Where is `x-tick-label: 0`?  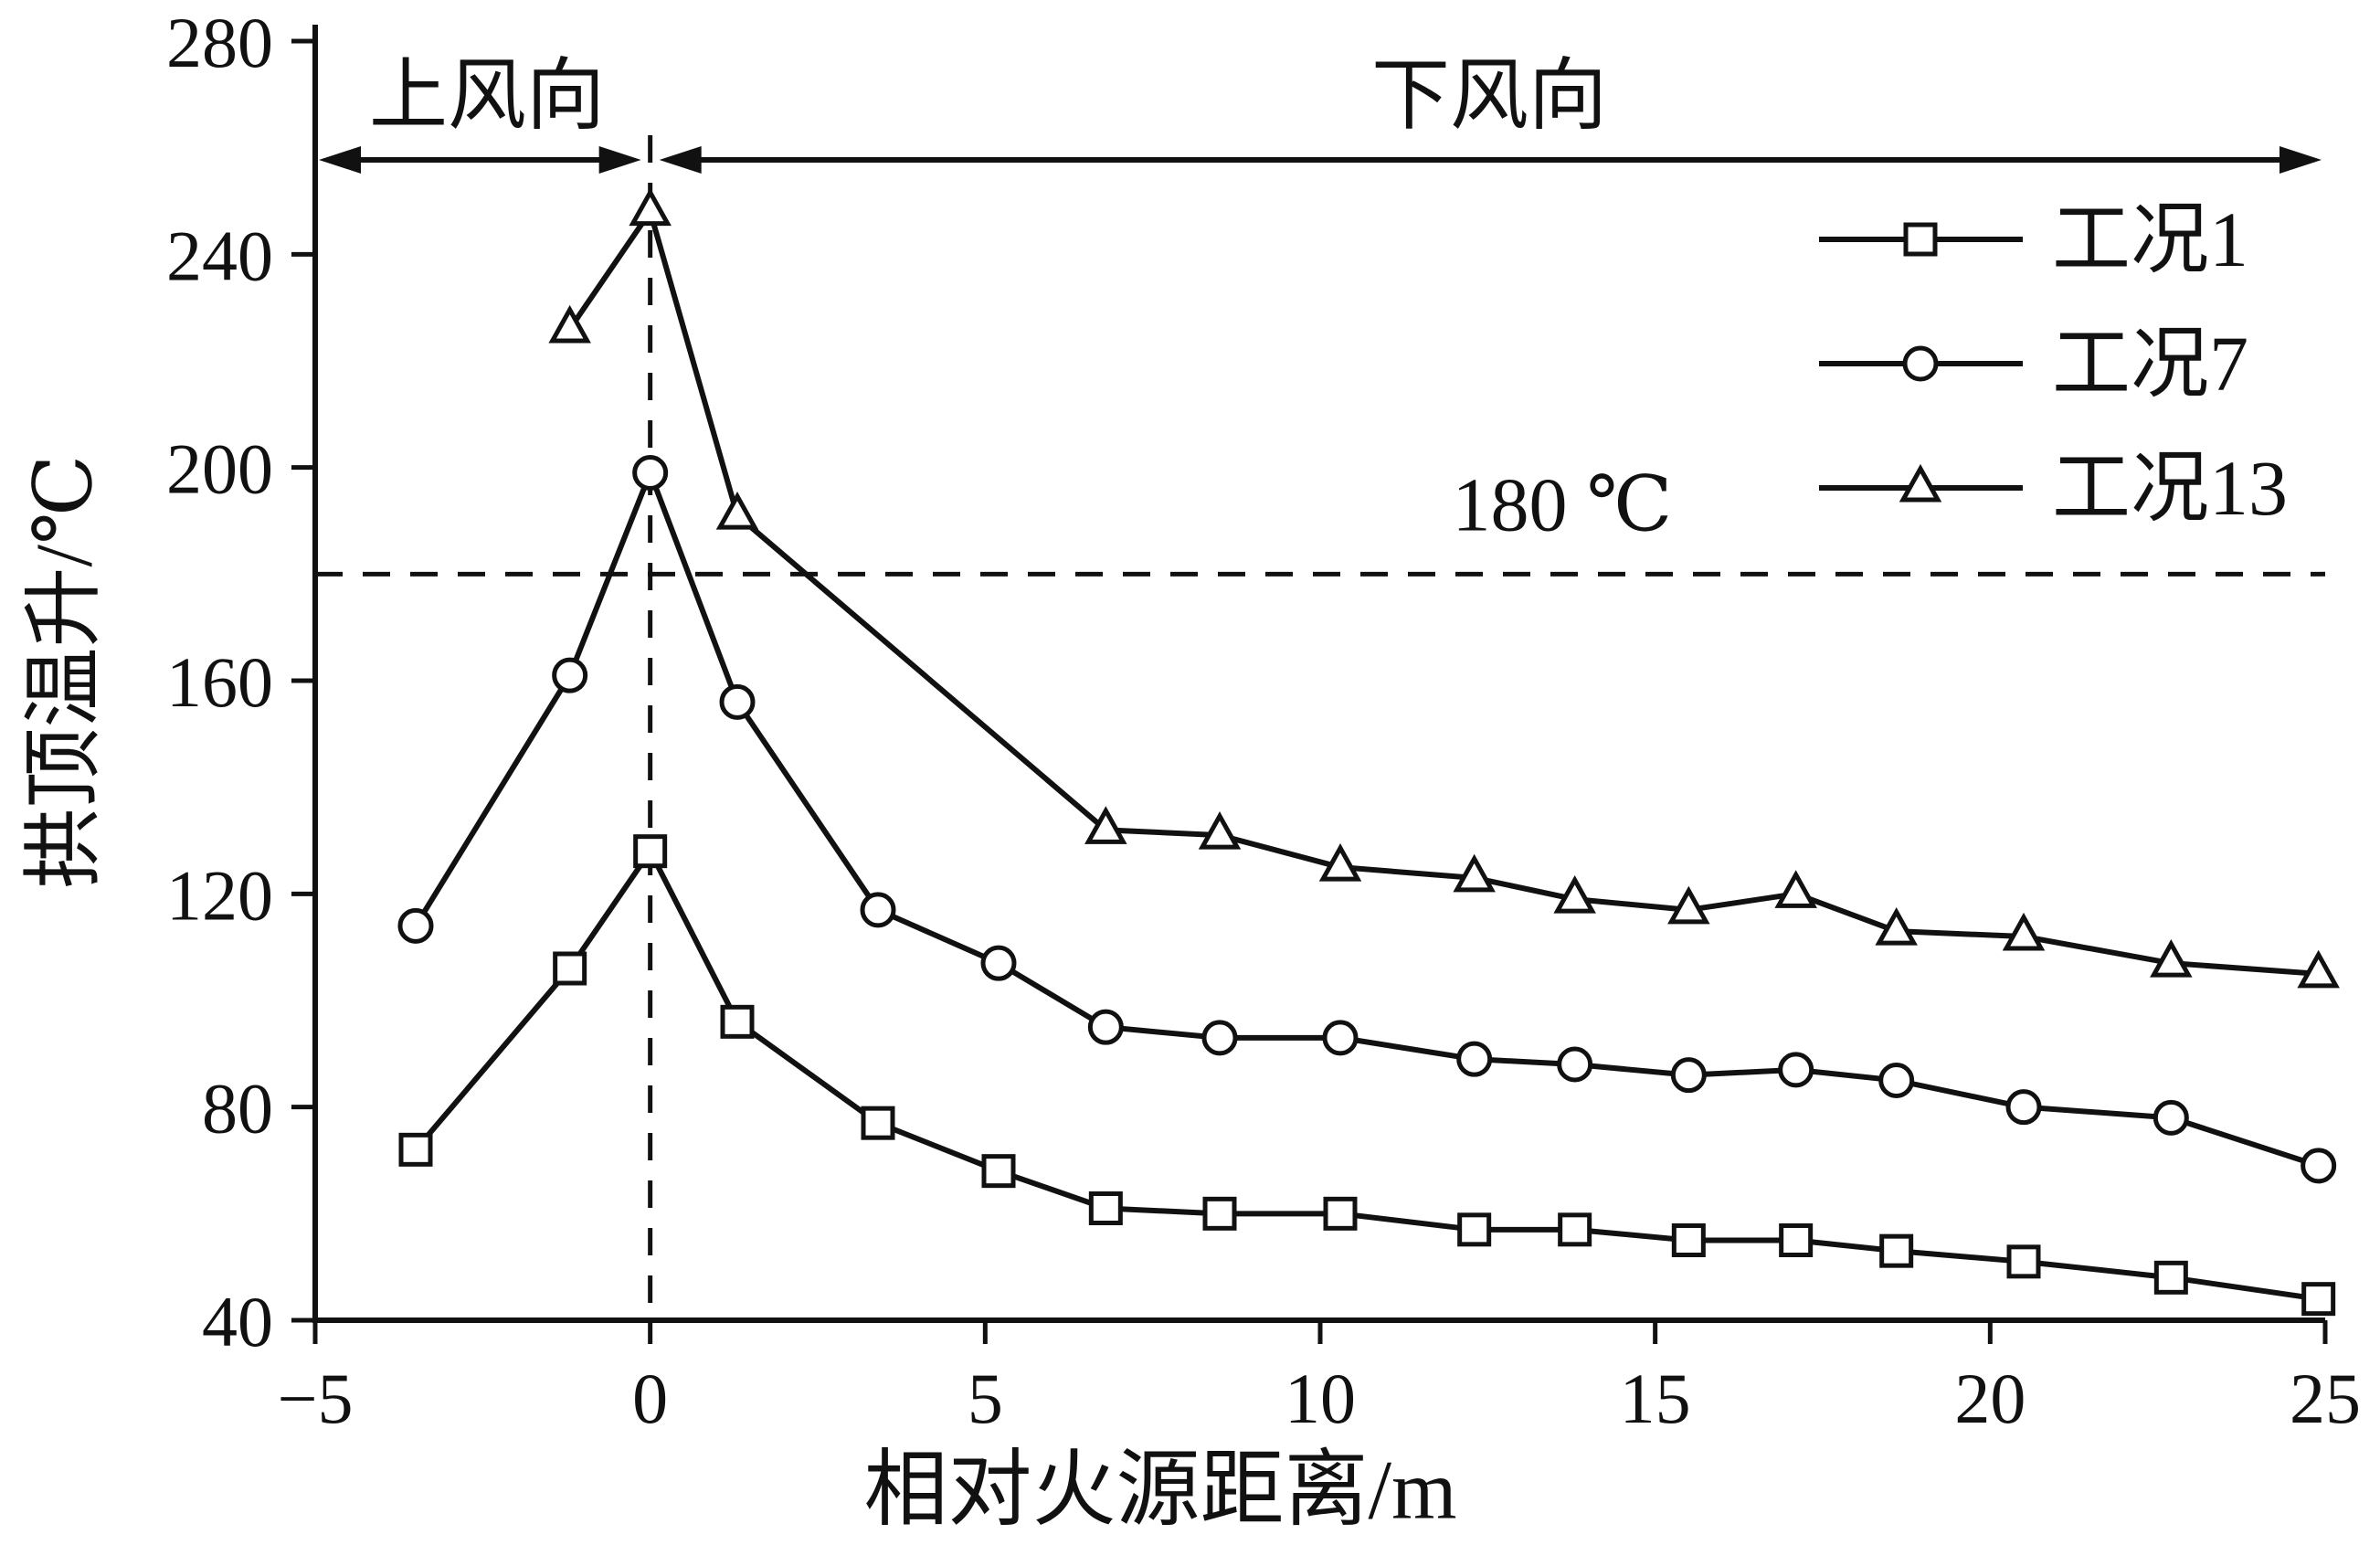
x-tick-label: 0 is located at coordinates (650, 1398).